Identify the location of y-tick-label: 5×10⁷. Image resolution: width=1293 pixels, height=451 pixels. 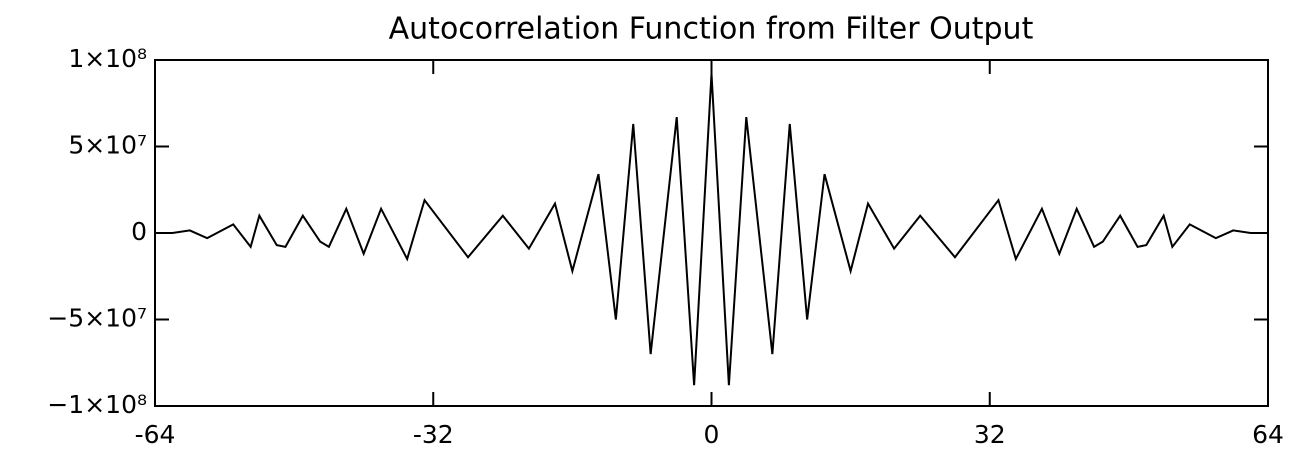
(107, 145).